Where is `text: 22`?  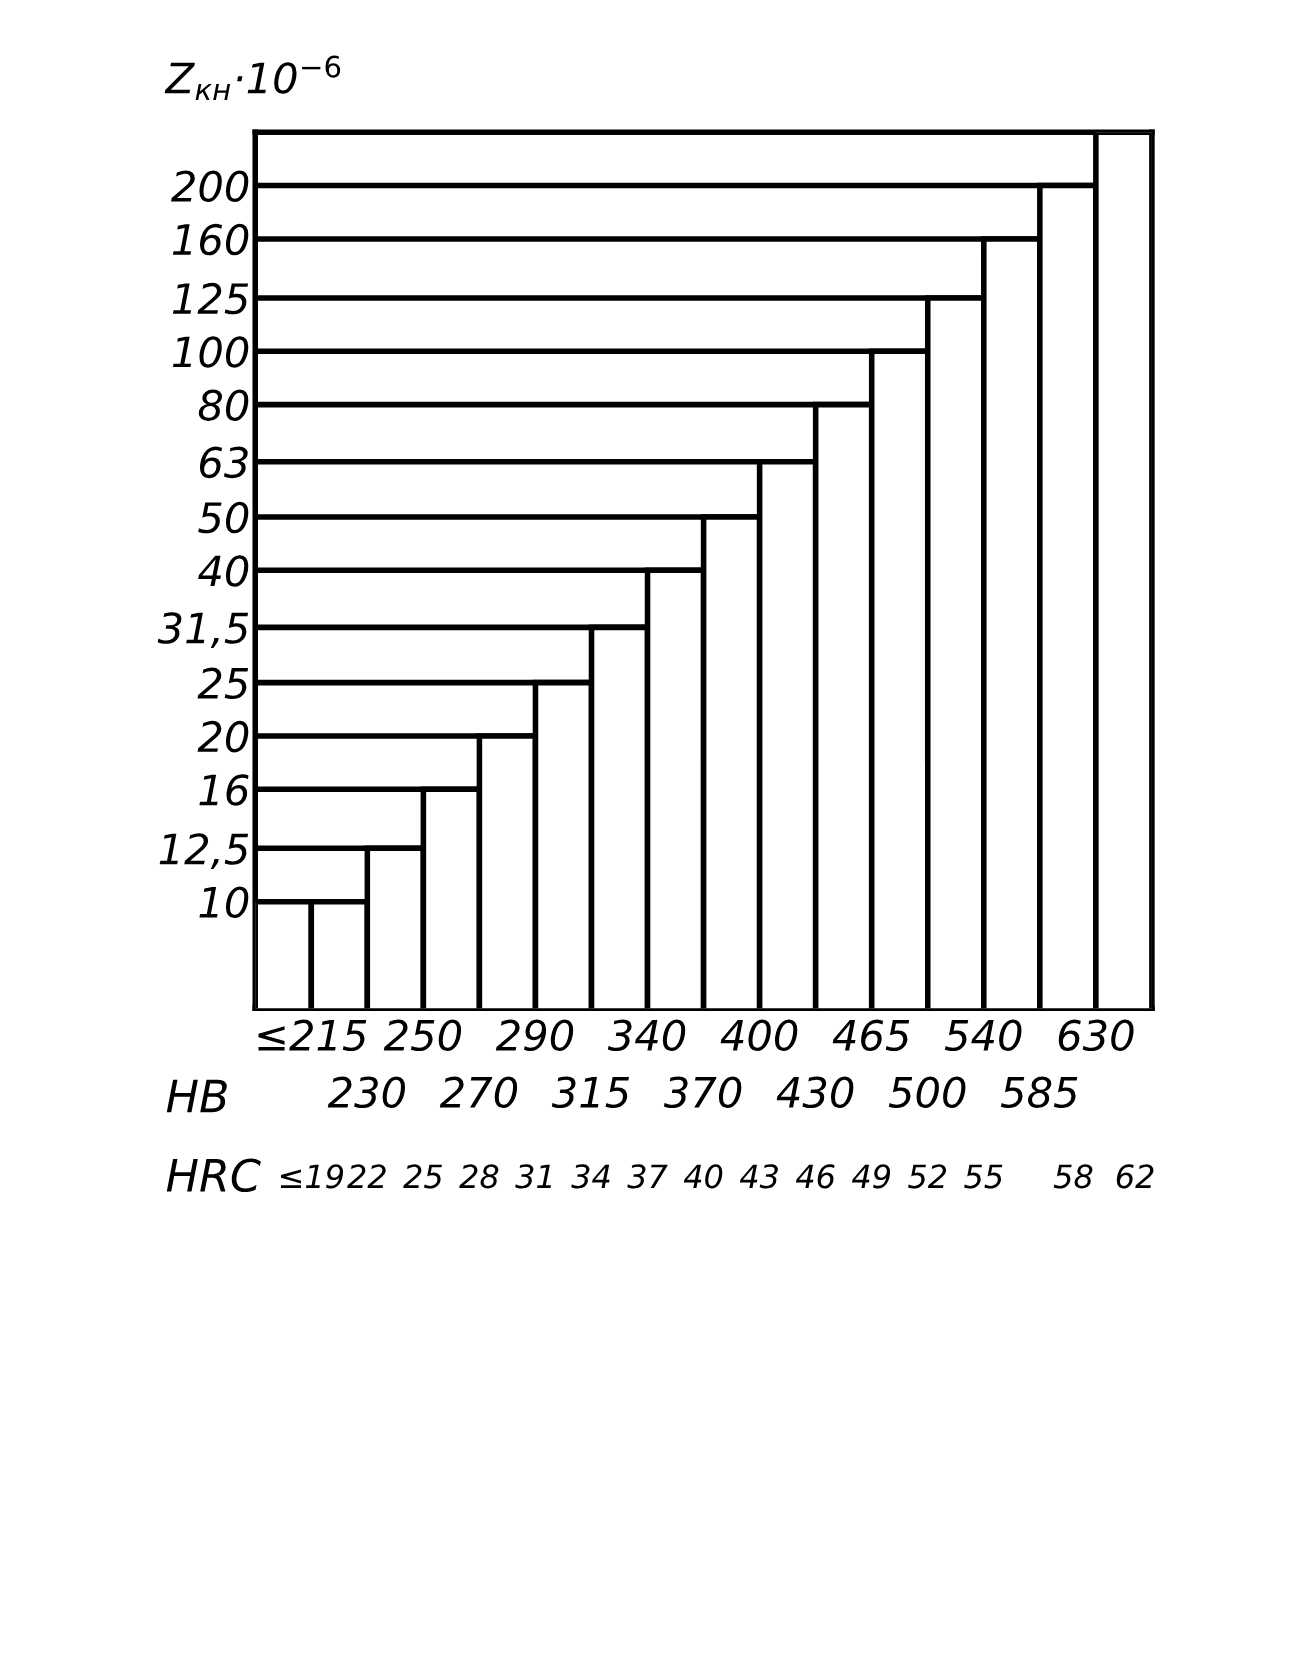 text: 22 is located at coordinates (366, 1176).